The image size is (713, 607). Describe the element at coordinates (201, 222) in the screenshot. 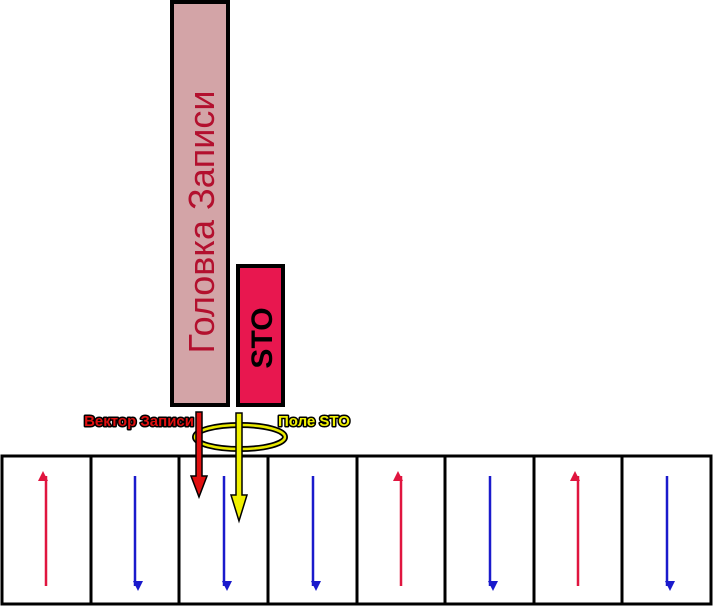

I see `head-label: Головка Записи` at that location.